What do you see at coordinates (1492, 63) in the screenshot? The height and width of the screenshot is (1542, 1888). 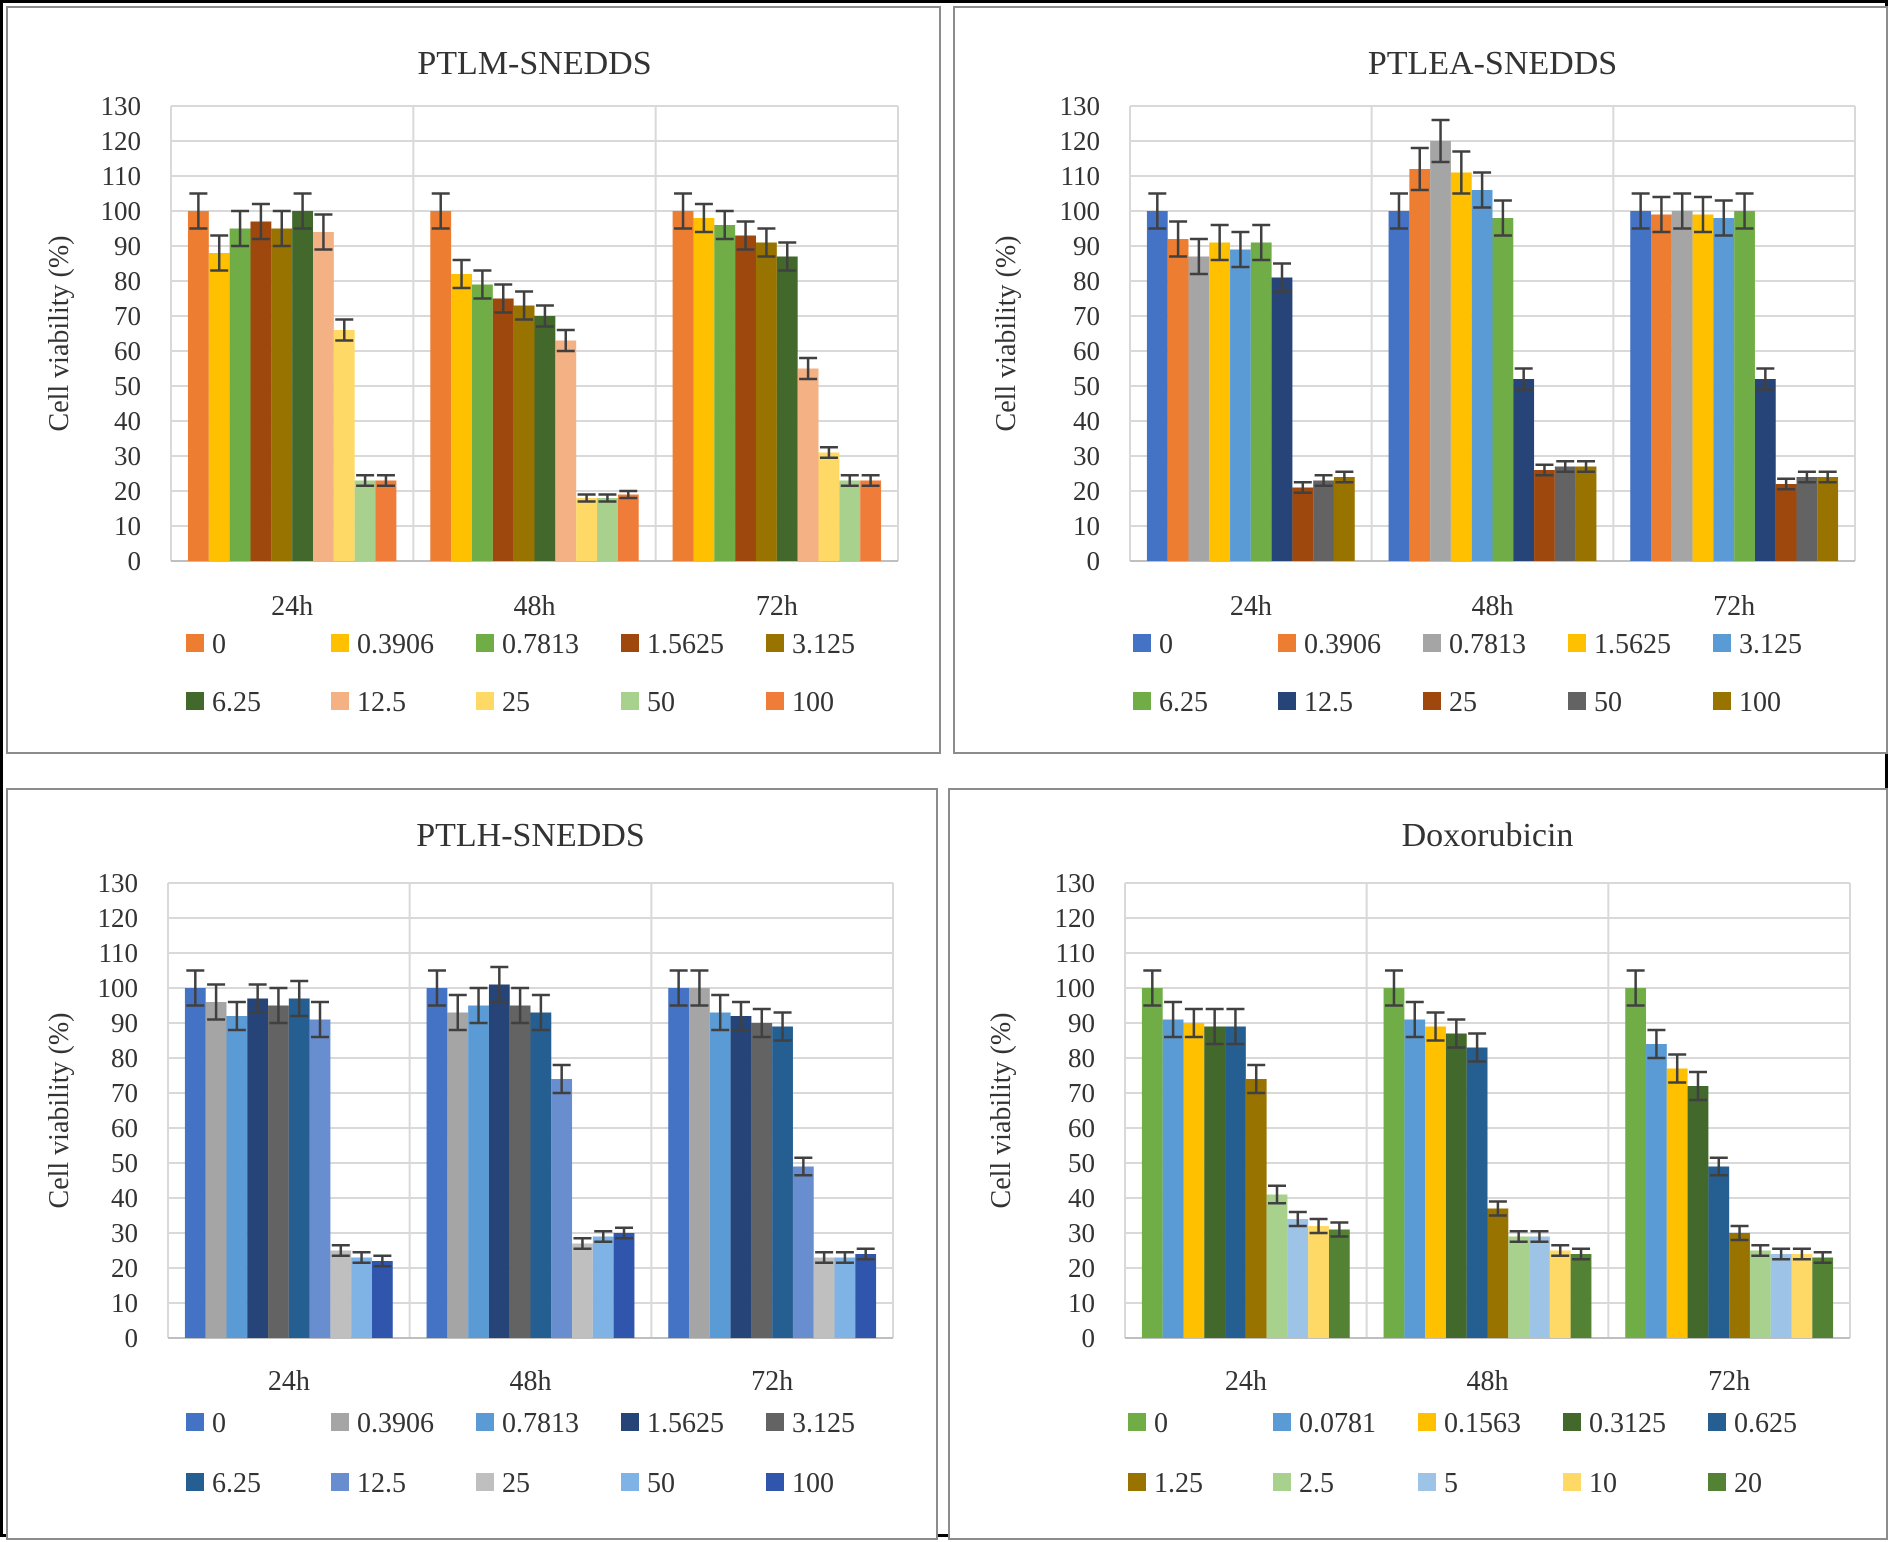 I see `chart-title: PTLEA-SNEDDS` at bounding box center [1492, 63].